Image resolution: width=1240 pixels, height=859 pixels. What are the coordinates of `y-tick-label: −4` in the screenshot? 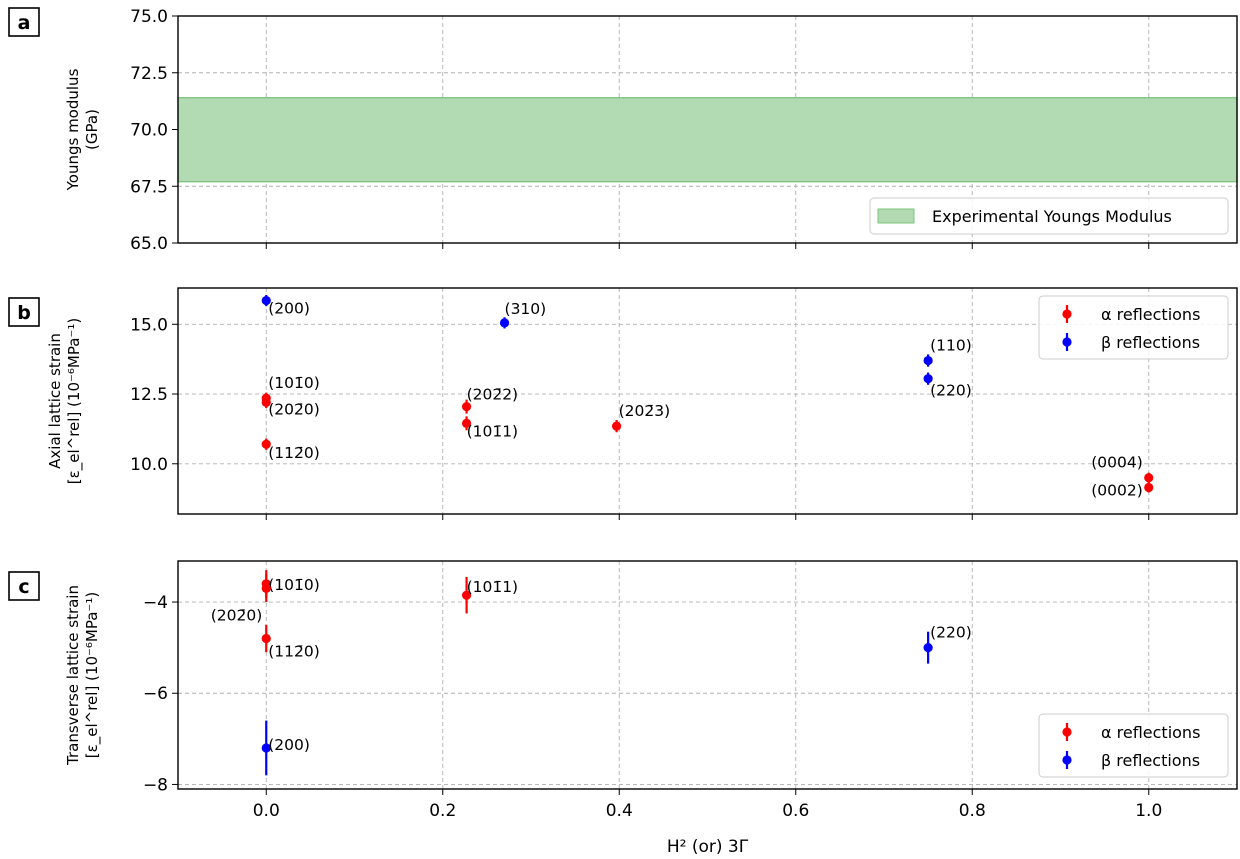 It's located at (155, 603).